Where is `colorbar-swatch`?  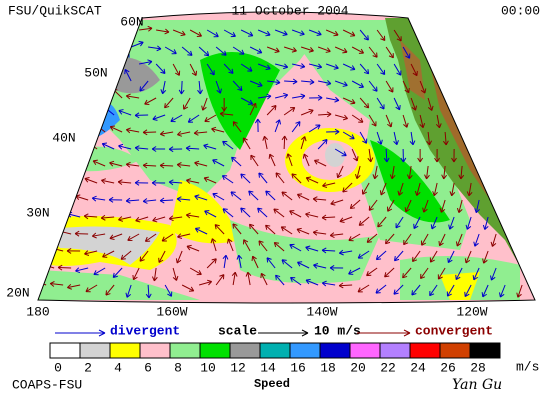 colorbar-swatch is located at coordinates (155, 350).